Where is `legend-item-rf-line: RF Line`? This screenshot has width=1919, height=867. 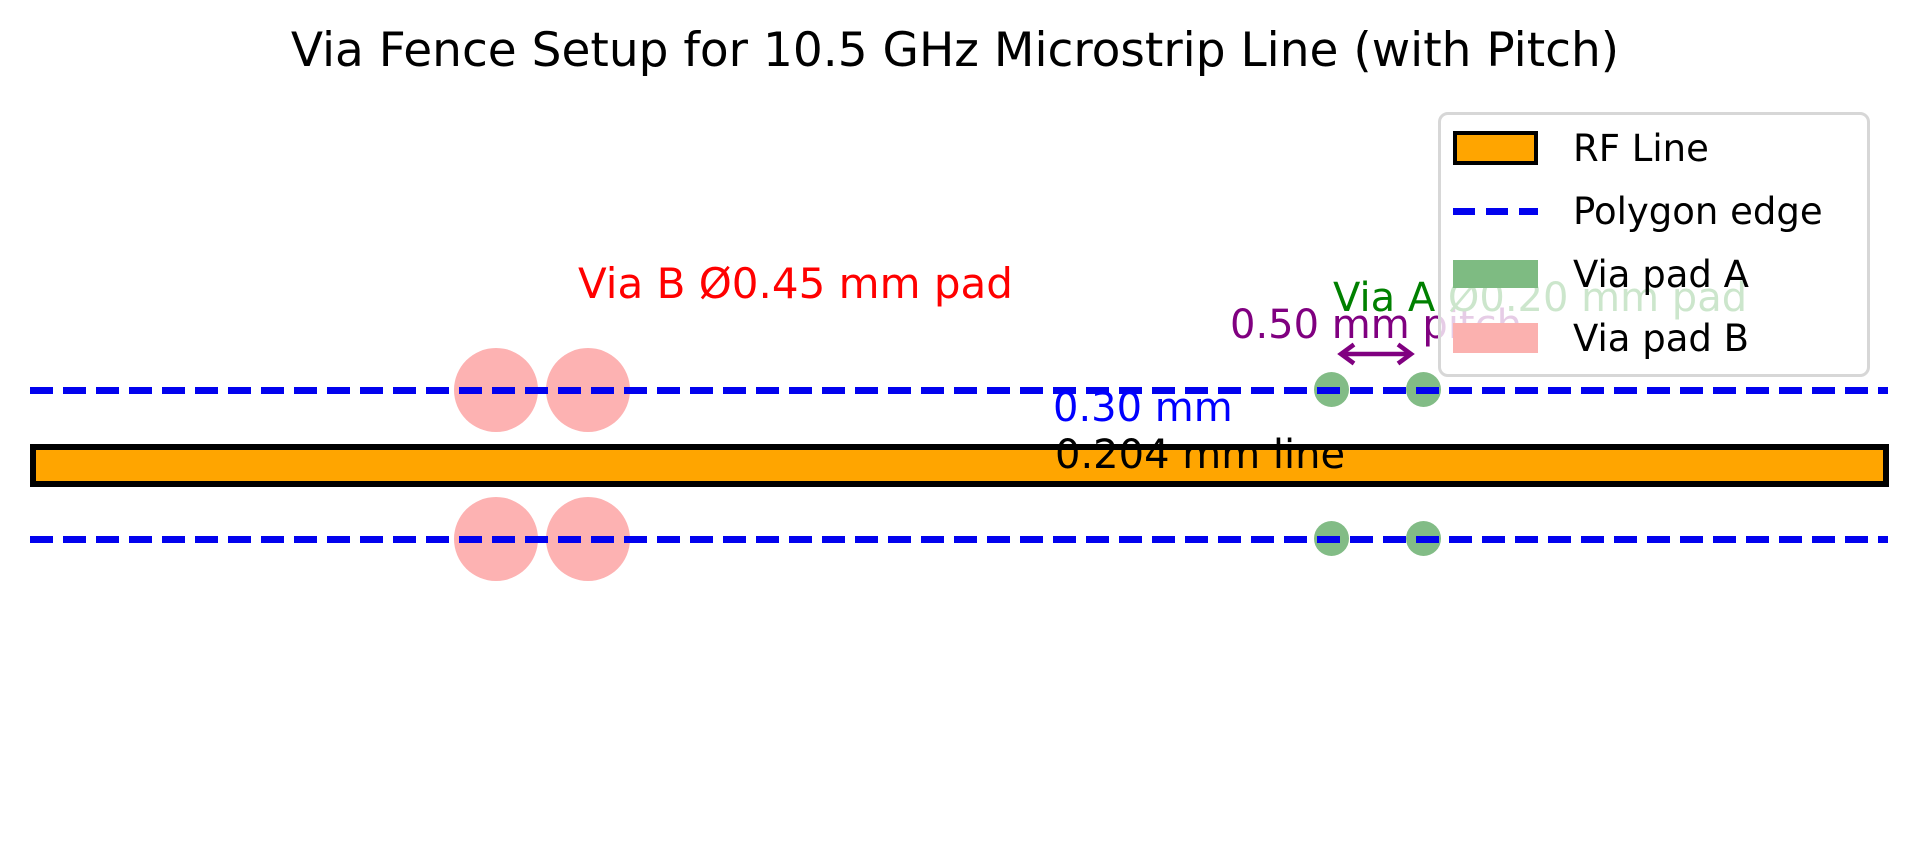
legend-item-rf-line: RF Line is located at coordinates (1581, 148).